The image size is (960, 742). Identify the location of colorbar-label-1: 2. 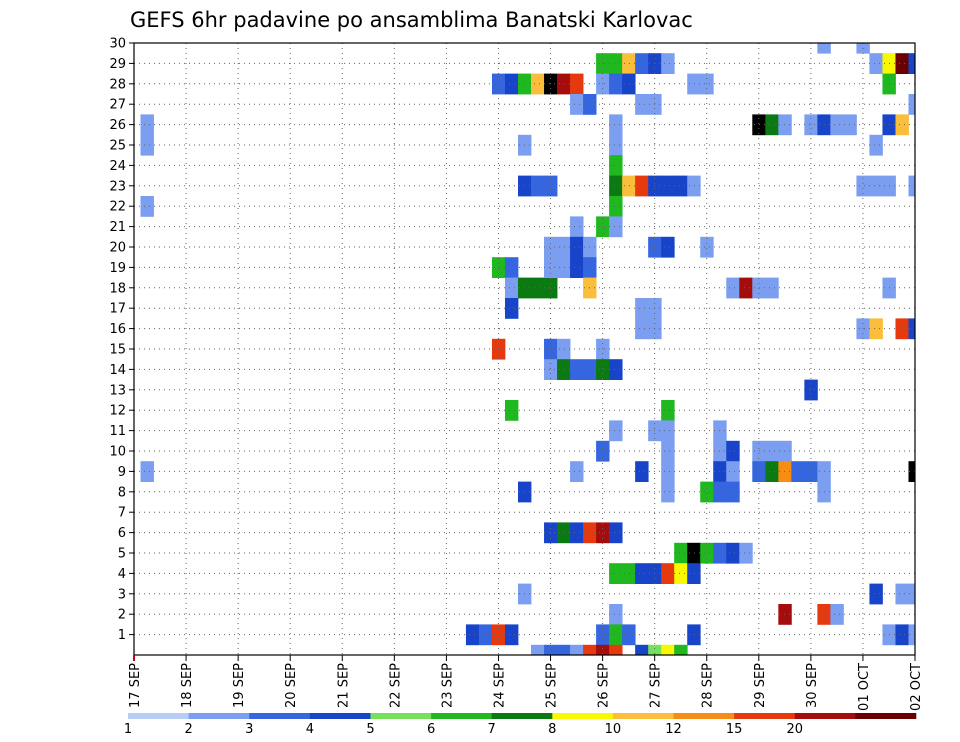
(188, 729).